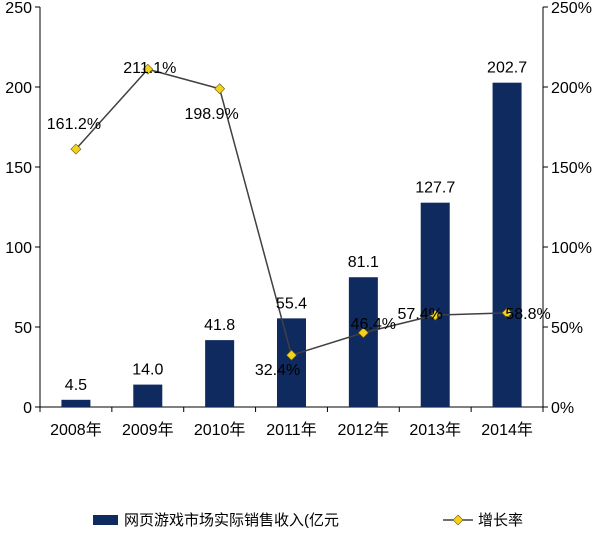 The width and height of the screenshot is (600, 542). I want to click on growth-rate-label: 57.4%, so click(420, 314).